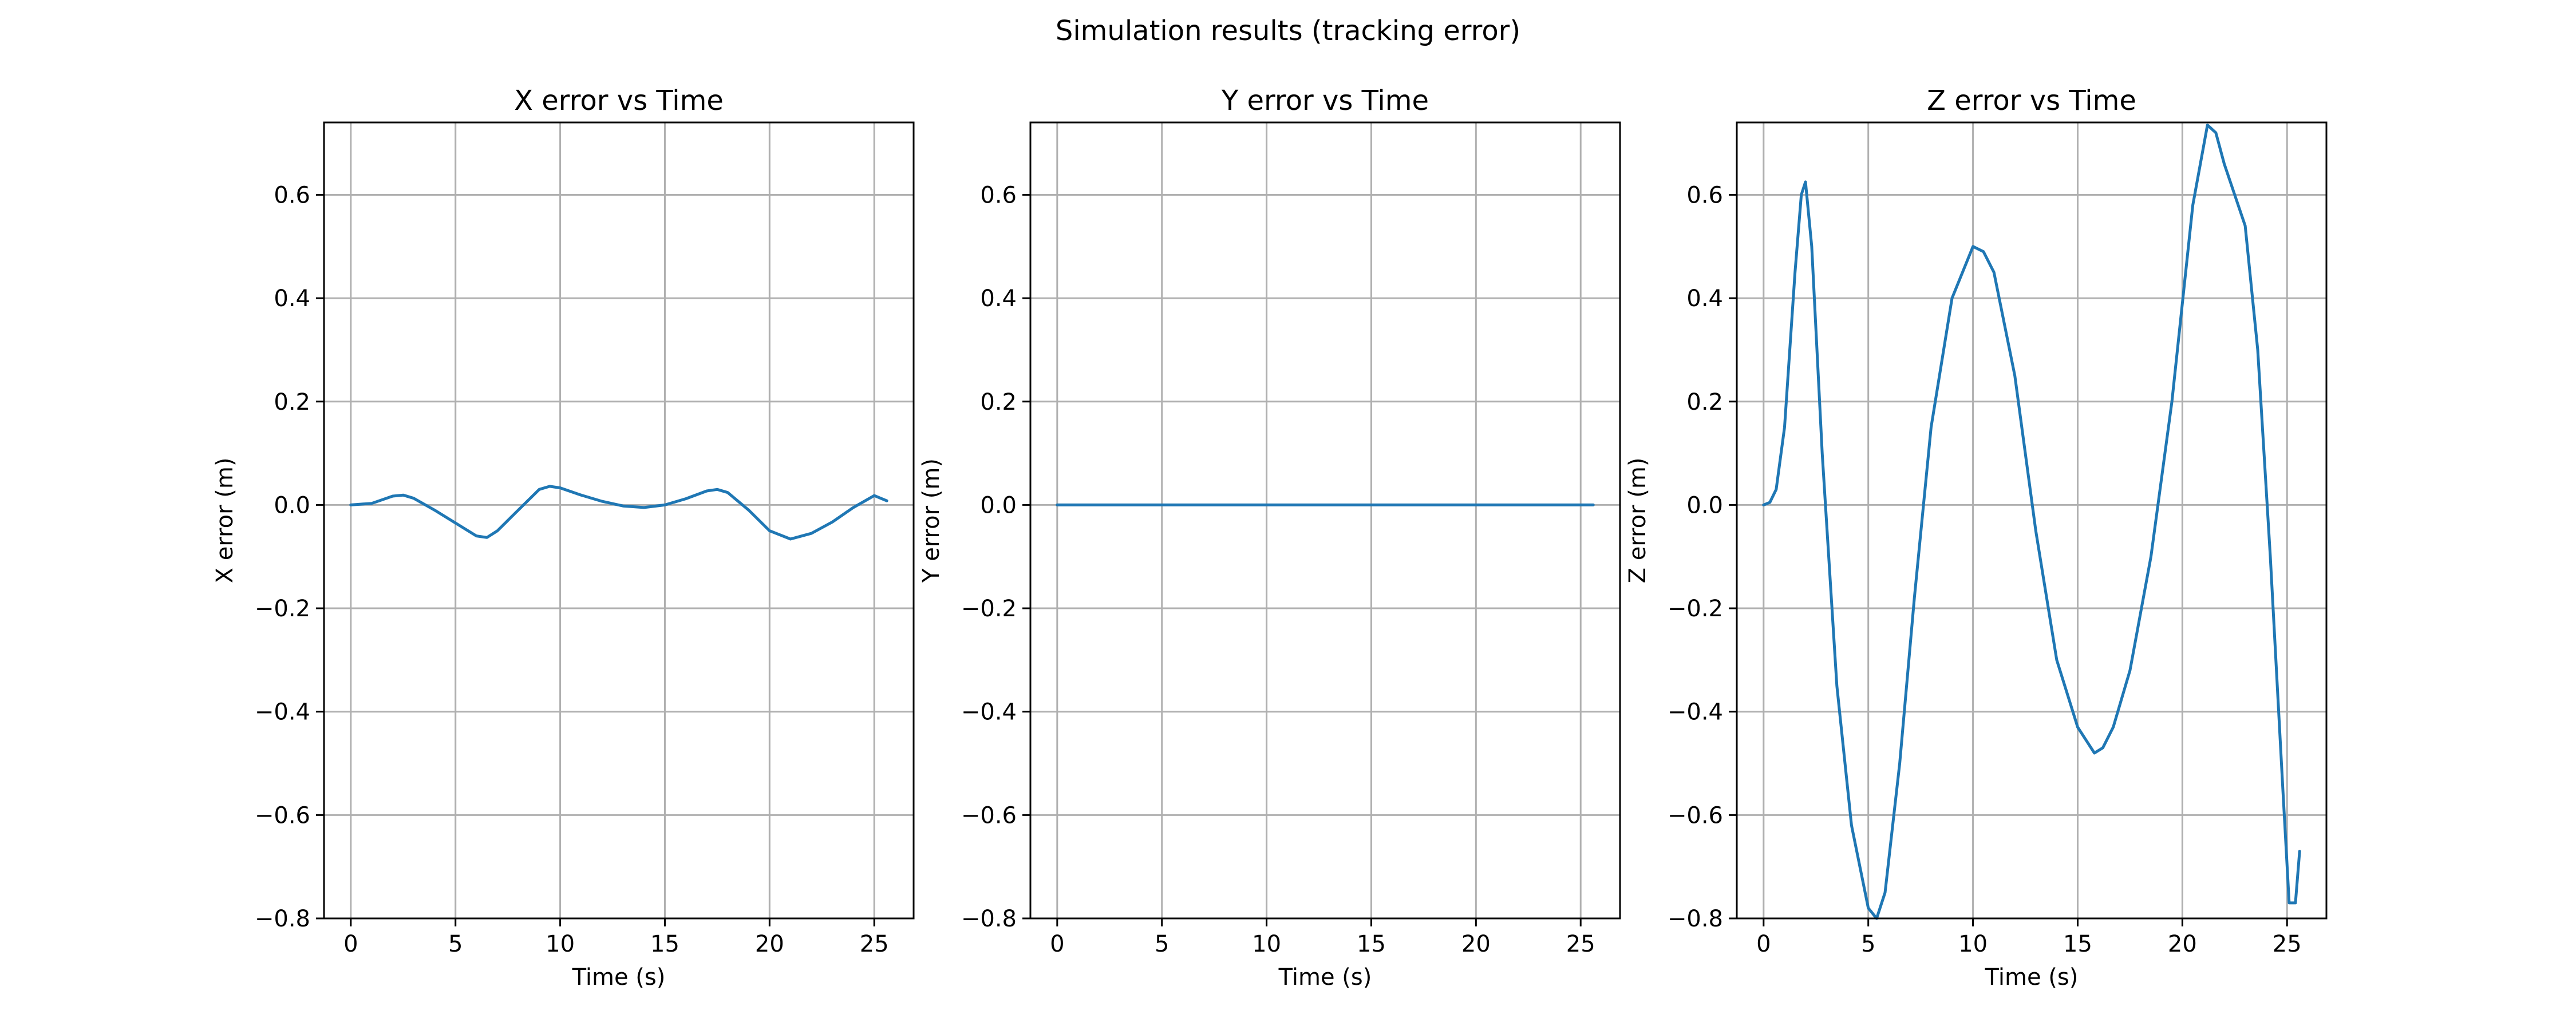  I want to click on subplot-title: Y error vs Time, so click(1325, 101).